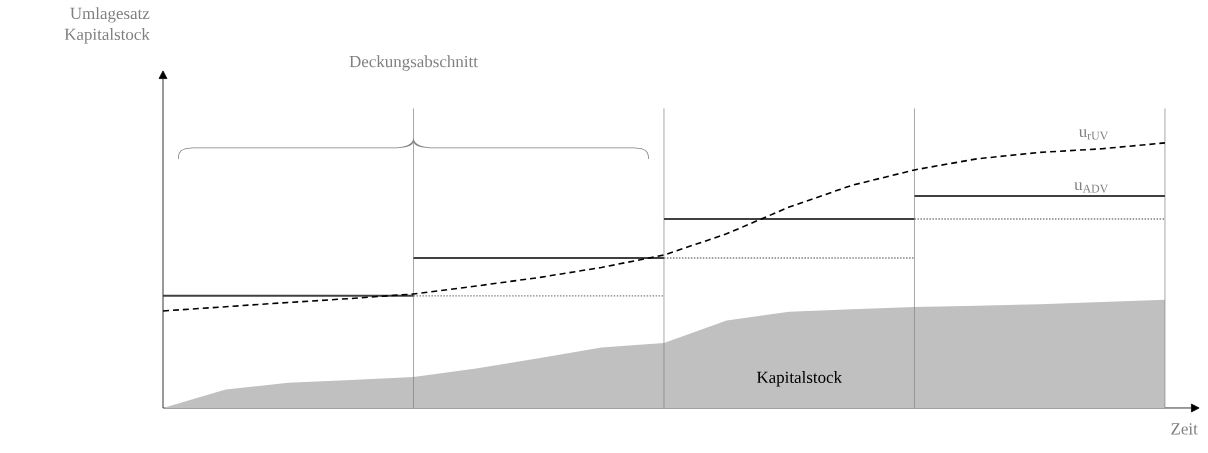 The height and width of the screenshot is (453, 1208). Describe the element at coordinates (1184, 429) in the screenshot. I see `x-axis-title: Zeit` at that location.